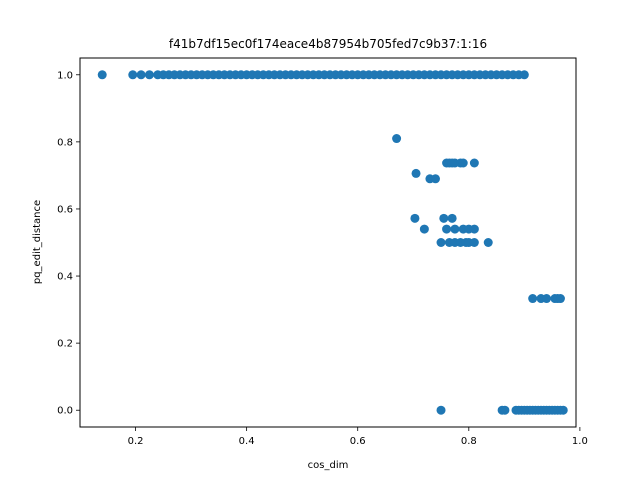 Image resolution: width=640 pixels, height=480 pixels. Describe the element at coordinates (580, 441) in the screenshot. I see `x-tick-label: 1.0` at that location.